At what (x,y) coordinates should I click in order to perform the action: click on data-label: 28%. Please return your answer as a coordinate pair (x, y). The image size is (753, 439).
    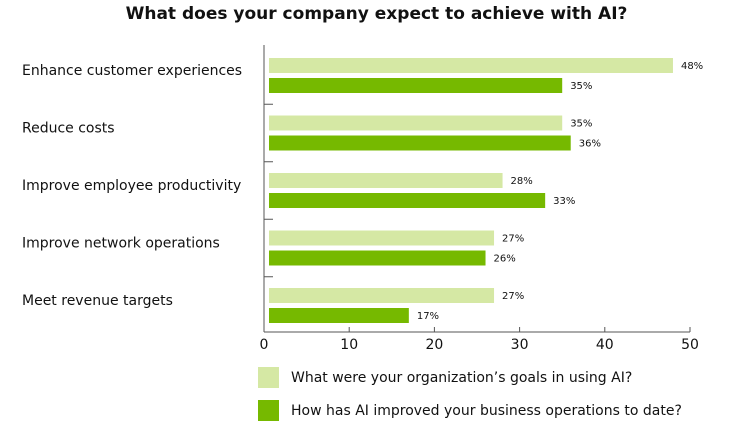
    Looking at the image, I should click on (522, 181).